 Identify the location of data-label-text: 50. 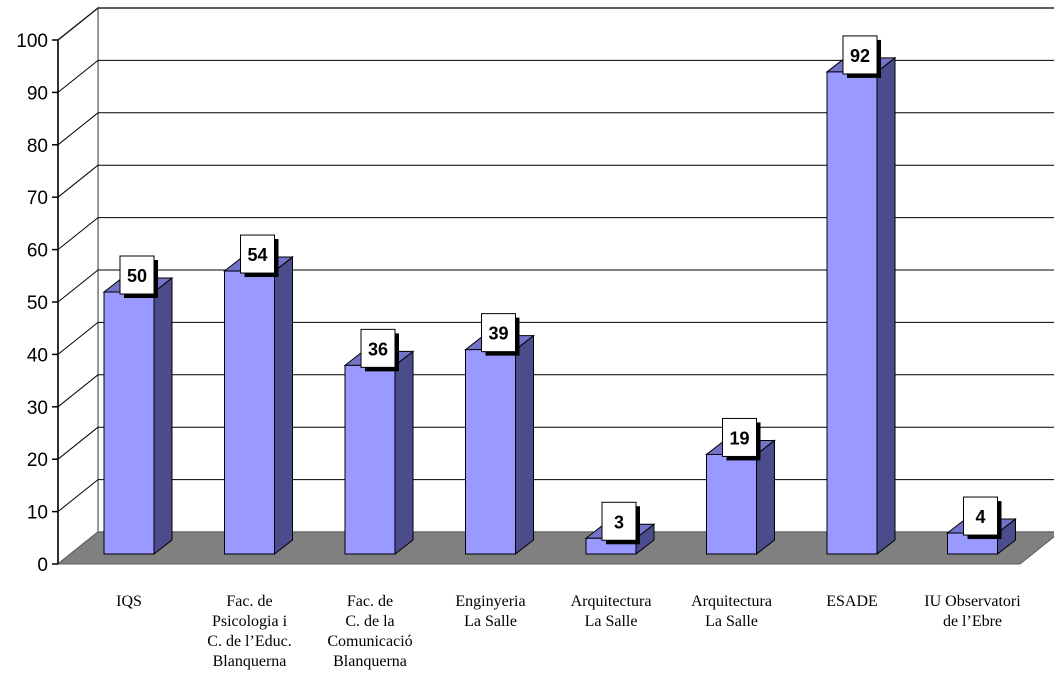
(137, 276).